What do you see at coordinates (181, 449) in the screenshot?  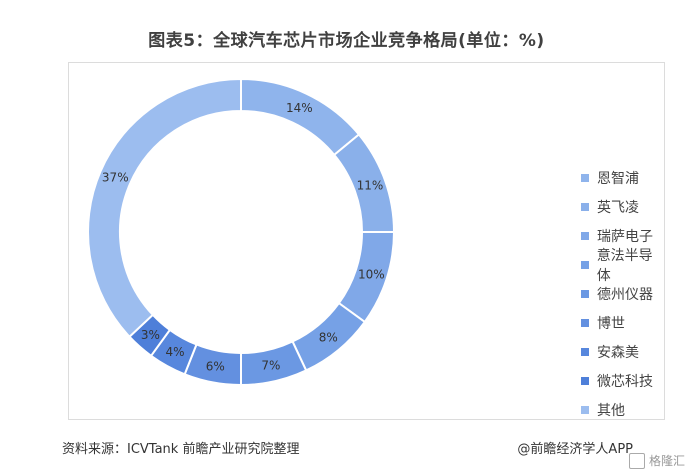 I see `source-note: 资料来源：ICVTank 前瞻产业研究院整理` at bounding box center [181, 449].